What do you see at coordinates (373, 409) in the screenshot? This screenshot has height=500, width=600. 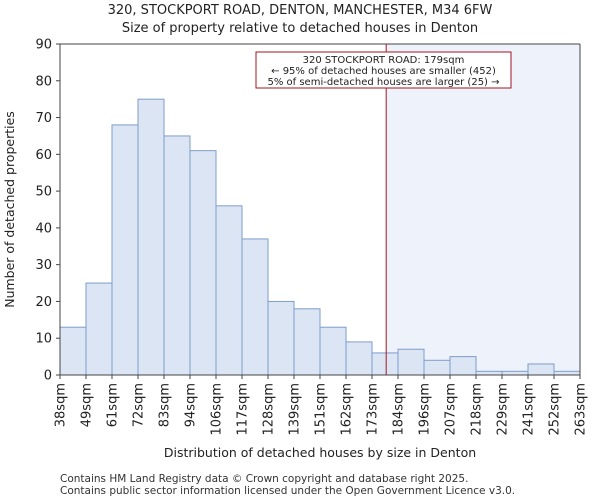 I see `x-tick-label: 173sqm` at bounding box center [373, 409].